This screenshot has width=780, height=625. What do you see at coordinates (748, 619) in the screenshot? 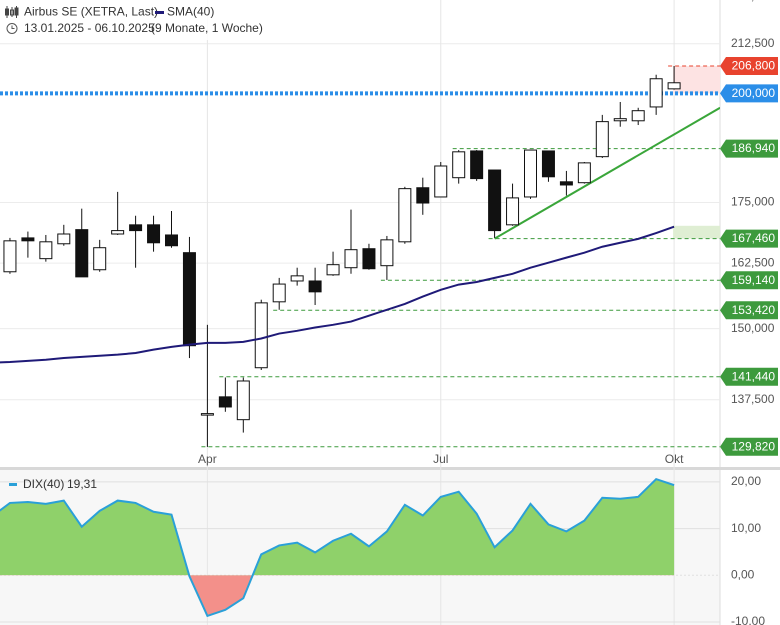
I see `y-tick-label: -10,00` at bounding box center [748, 619].